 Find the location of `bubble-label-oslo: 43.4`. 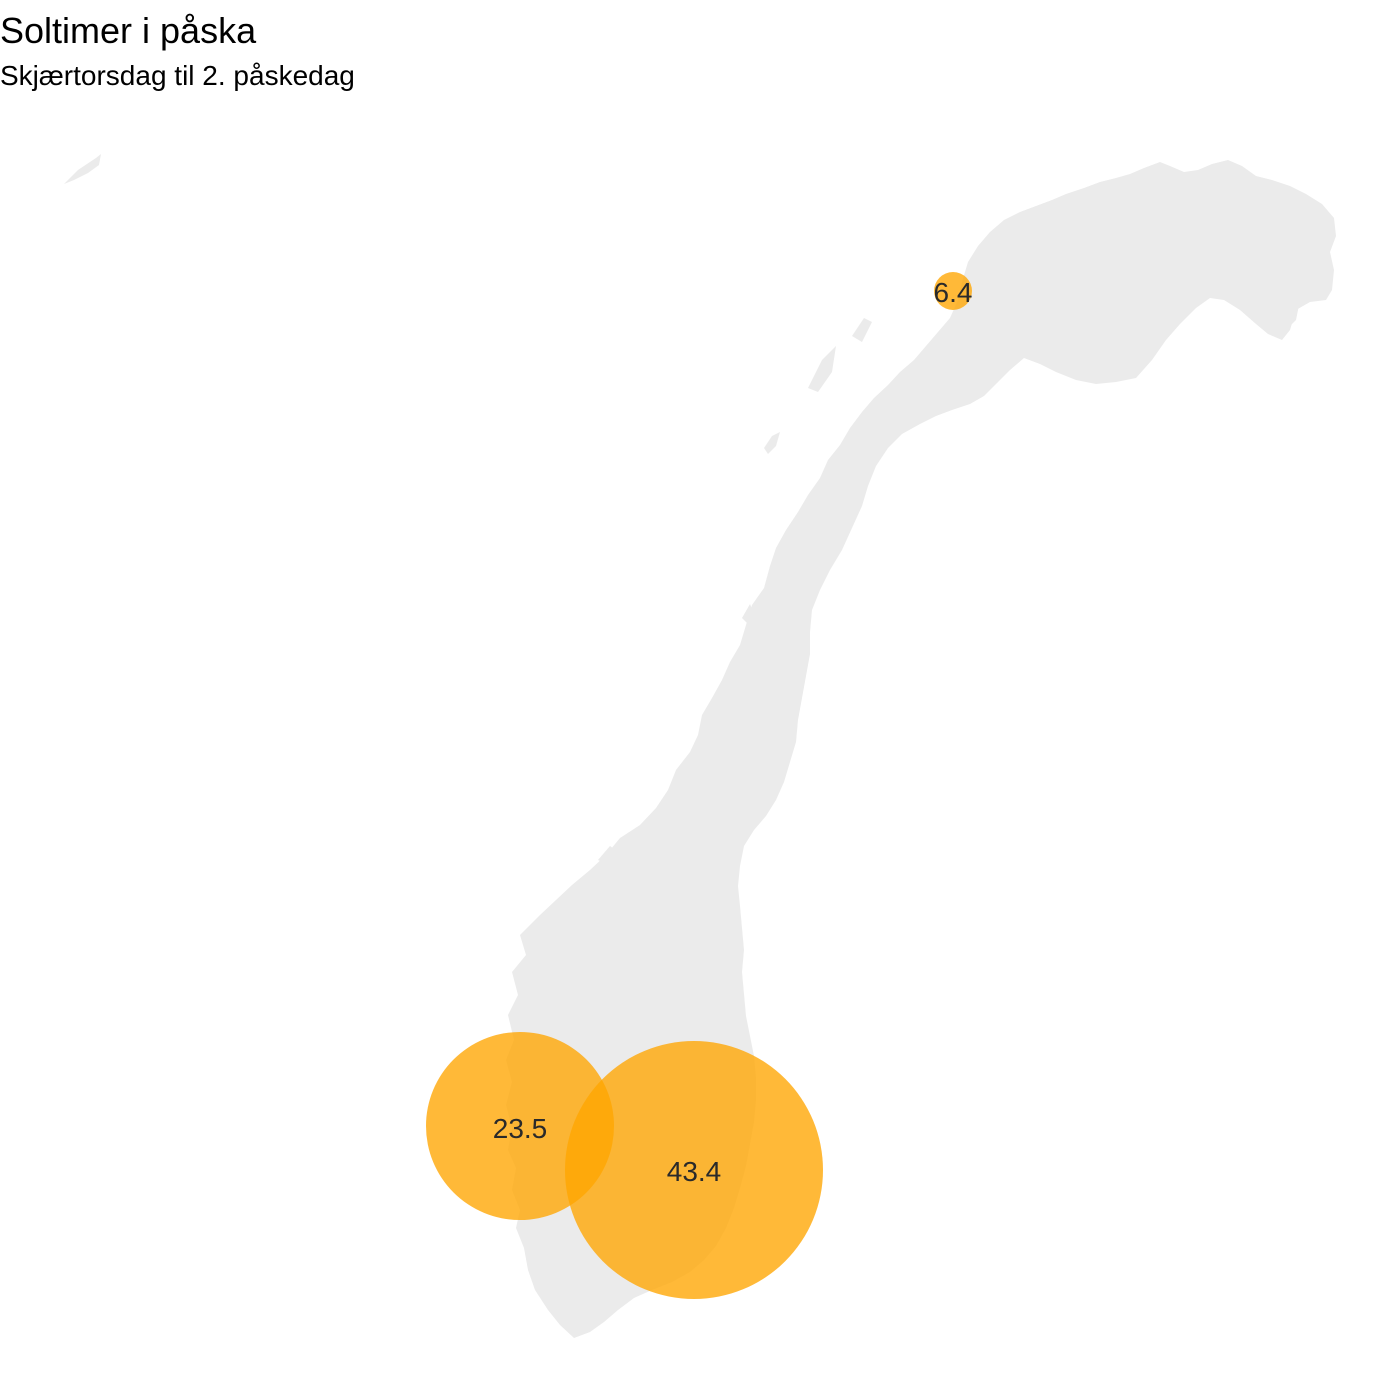

bubble-label-oslo: 43.4 is located at coordinates (694, 1171).